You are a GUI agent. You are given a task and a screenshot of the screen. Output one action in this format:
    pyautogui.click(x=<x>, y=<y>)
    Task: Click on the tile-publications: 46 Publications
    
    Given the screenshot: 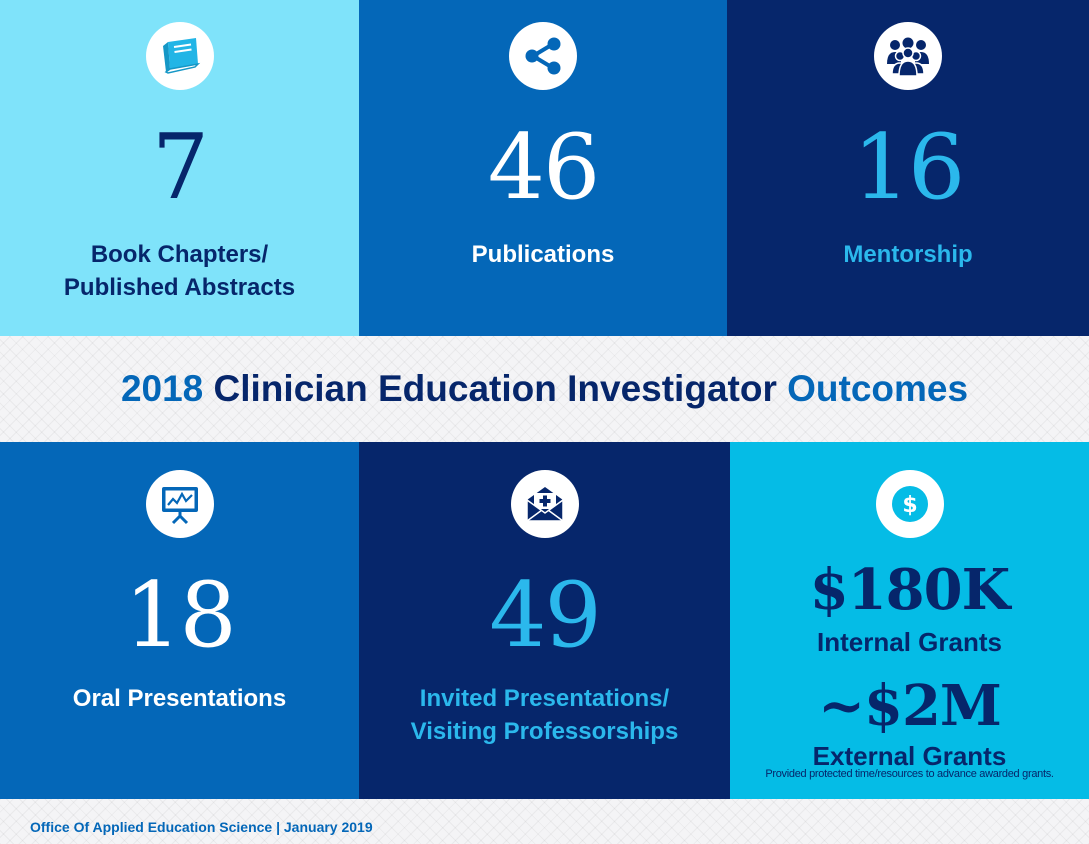 What is the action you would take?
    pyautogui.click(x=543, y=168)
    